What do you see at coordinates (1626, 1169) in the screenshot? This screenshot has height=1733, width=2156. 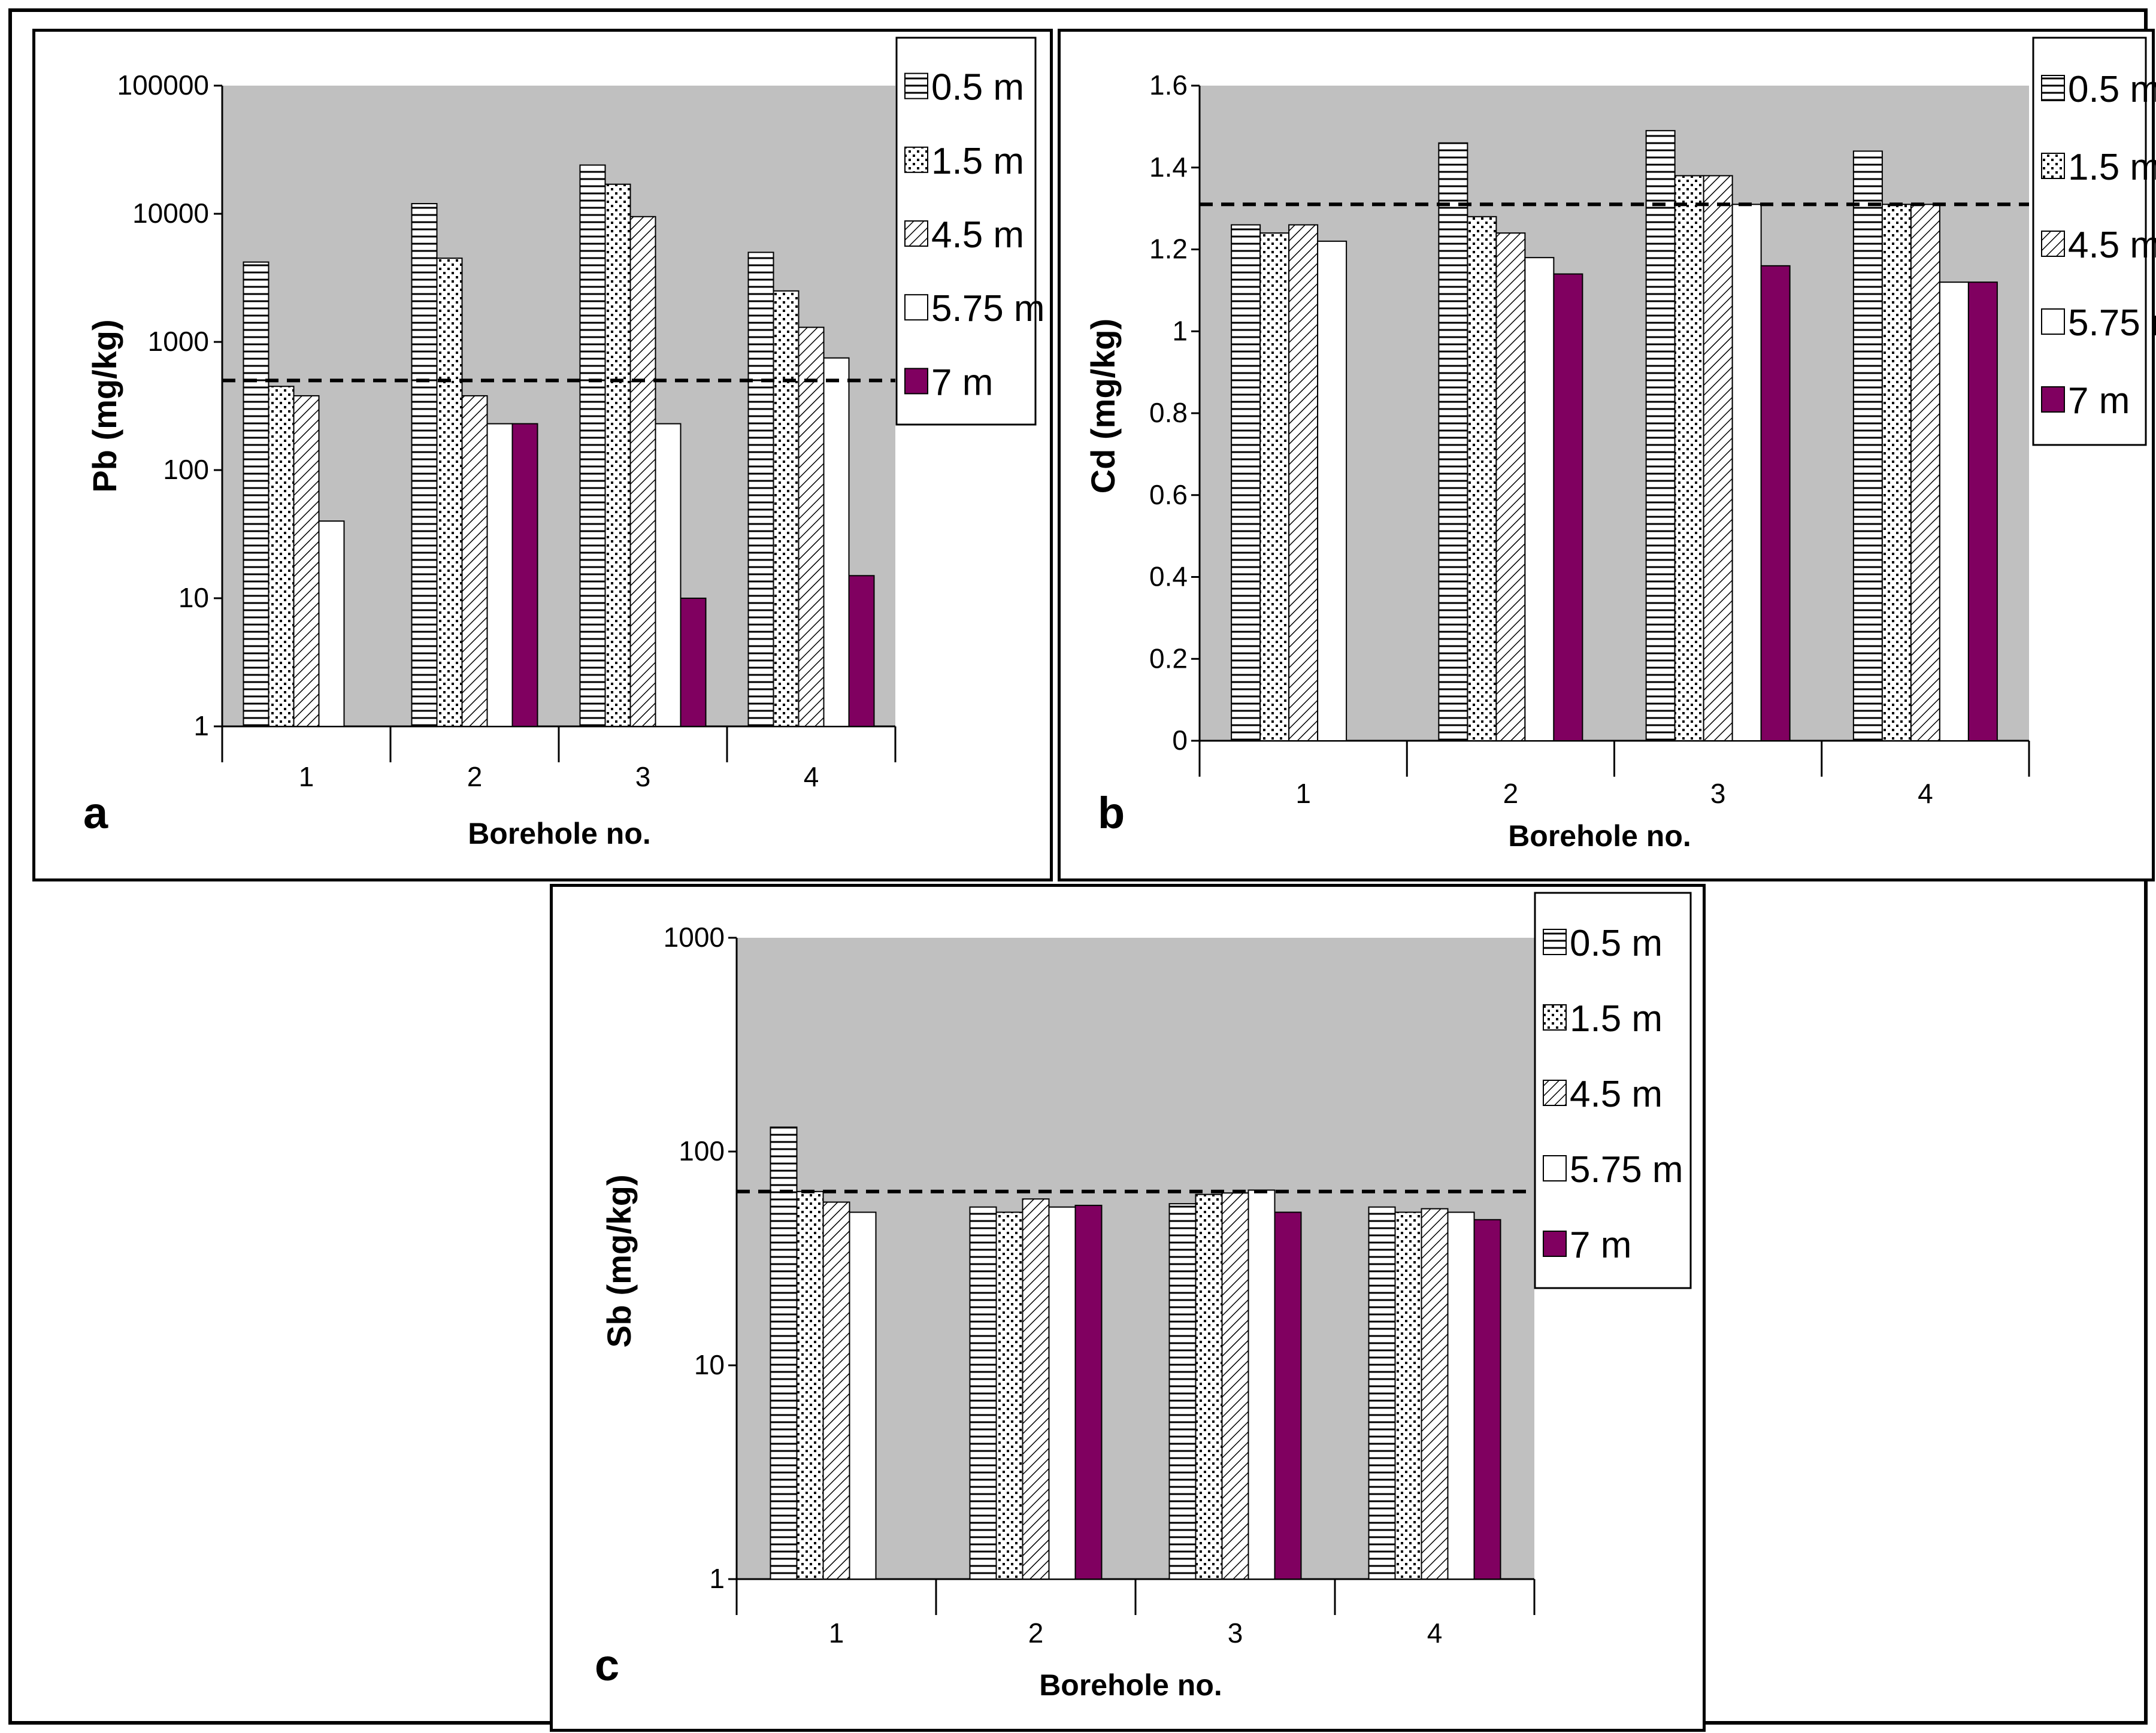 I see `legend-label-c: 5.75 m` at bounding box center [1626, 1169].